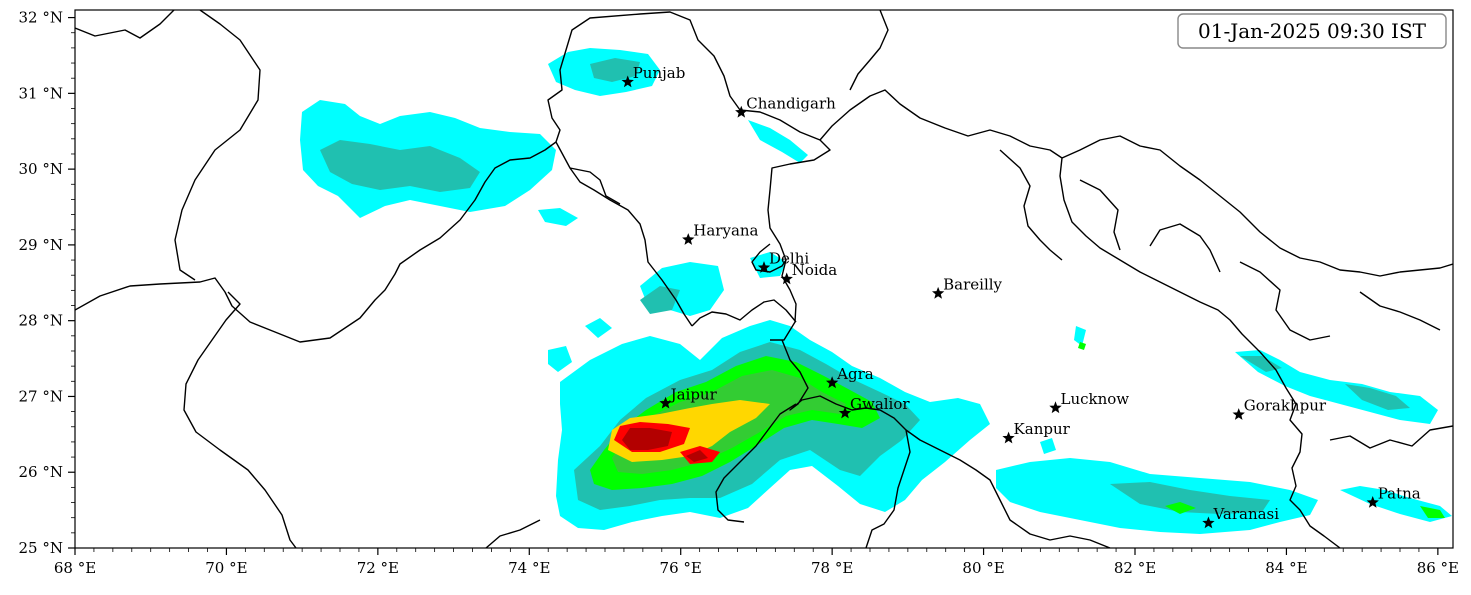 This screenshot has height=595, width=1471. What do you see at coordinates (756, 463) in the screenshot?
I see `rajasthan-mp-border` at bounding box center [756, 463].